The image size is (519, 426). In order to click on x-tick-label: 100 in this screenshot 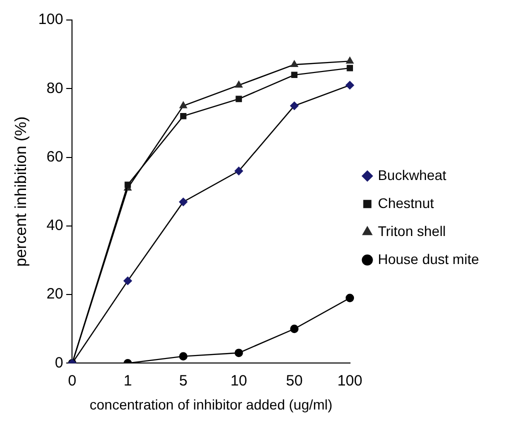, I will do `click(349, 381)`.